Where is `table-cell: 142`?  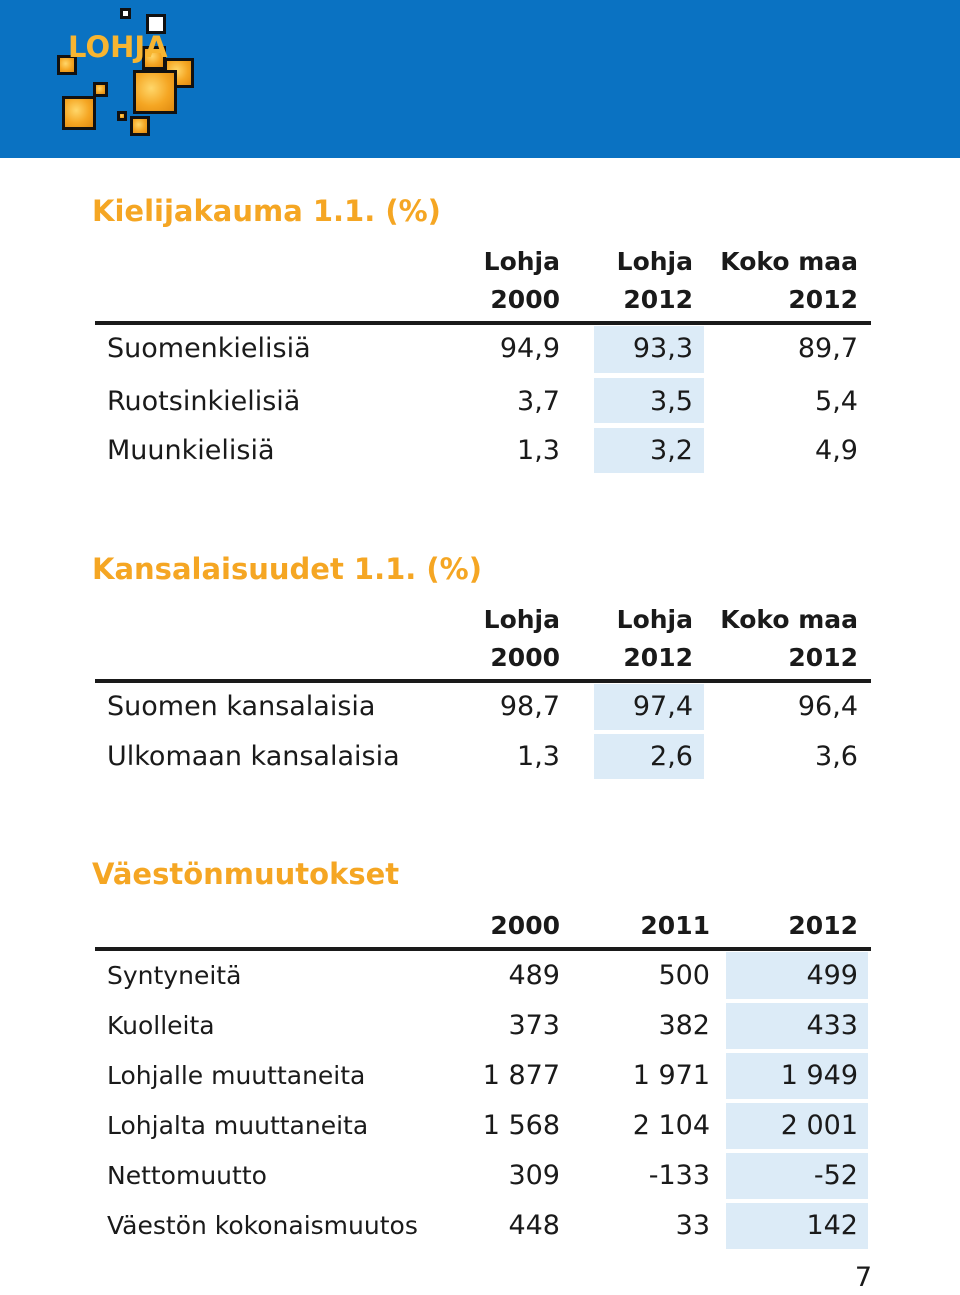 table-cell: 142 is located at coordinates (832, 1225).